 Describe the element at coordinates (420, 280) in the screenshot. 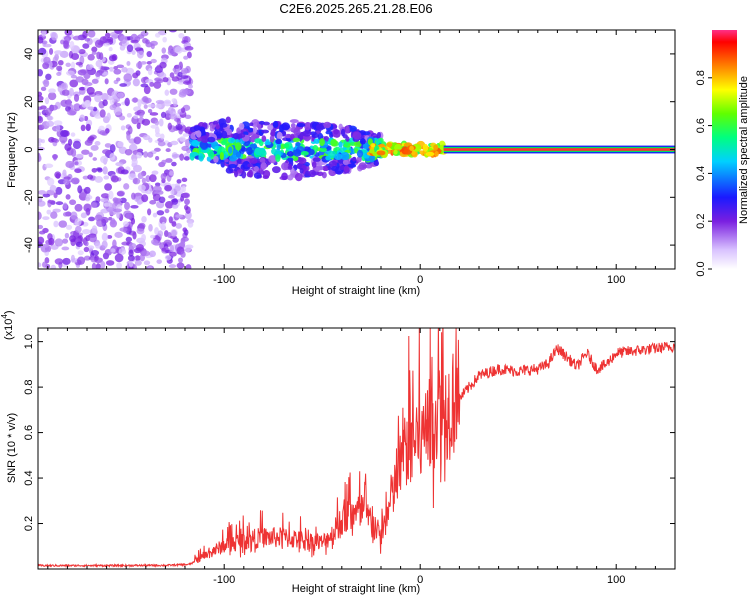

I see `spectrogram-xtick-label: 0` at that location.